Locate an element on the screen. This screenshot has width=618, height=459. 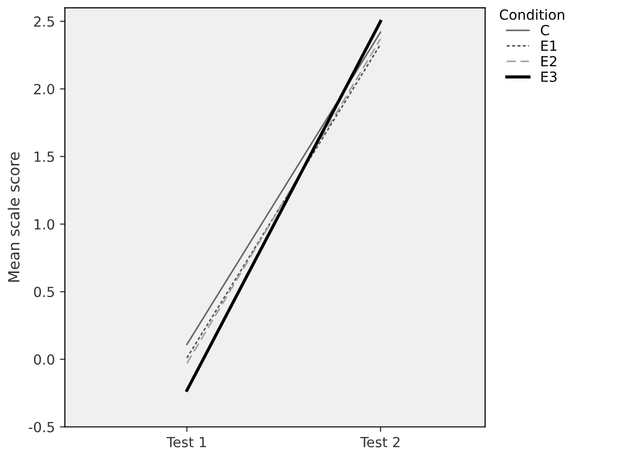
y-tick-label: 0.0 is located at coordinates (44, 359).